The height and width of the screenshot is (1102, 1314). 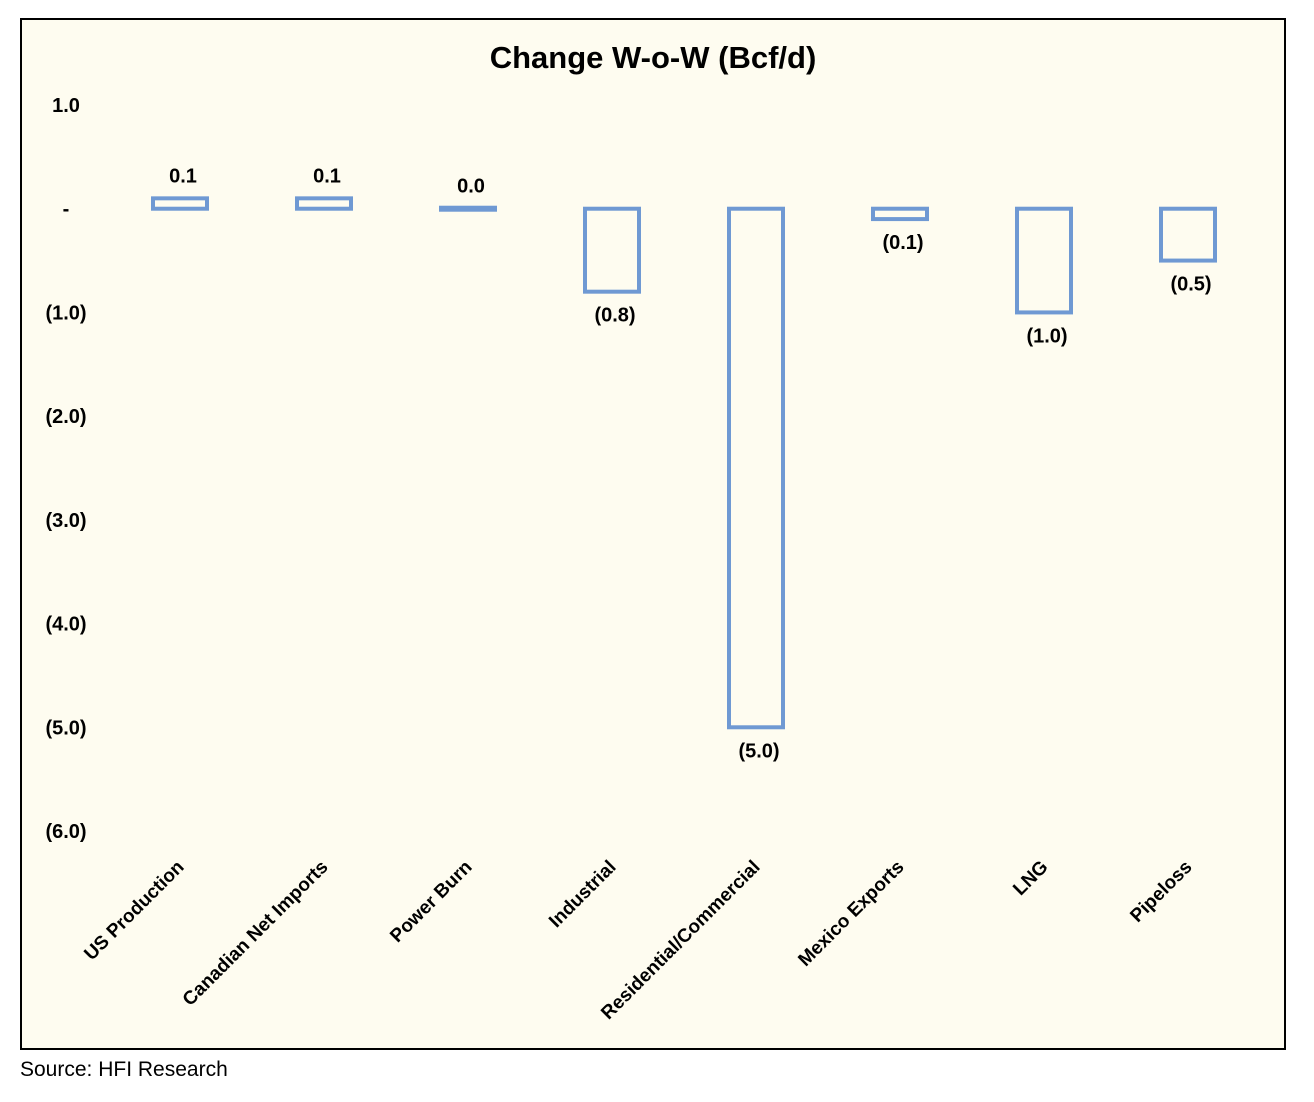 I want to click on y-tick-label: -, so click(x=66, y=210).